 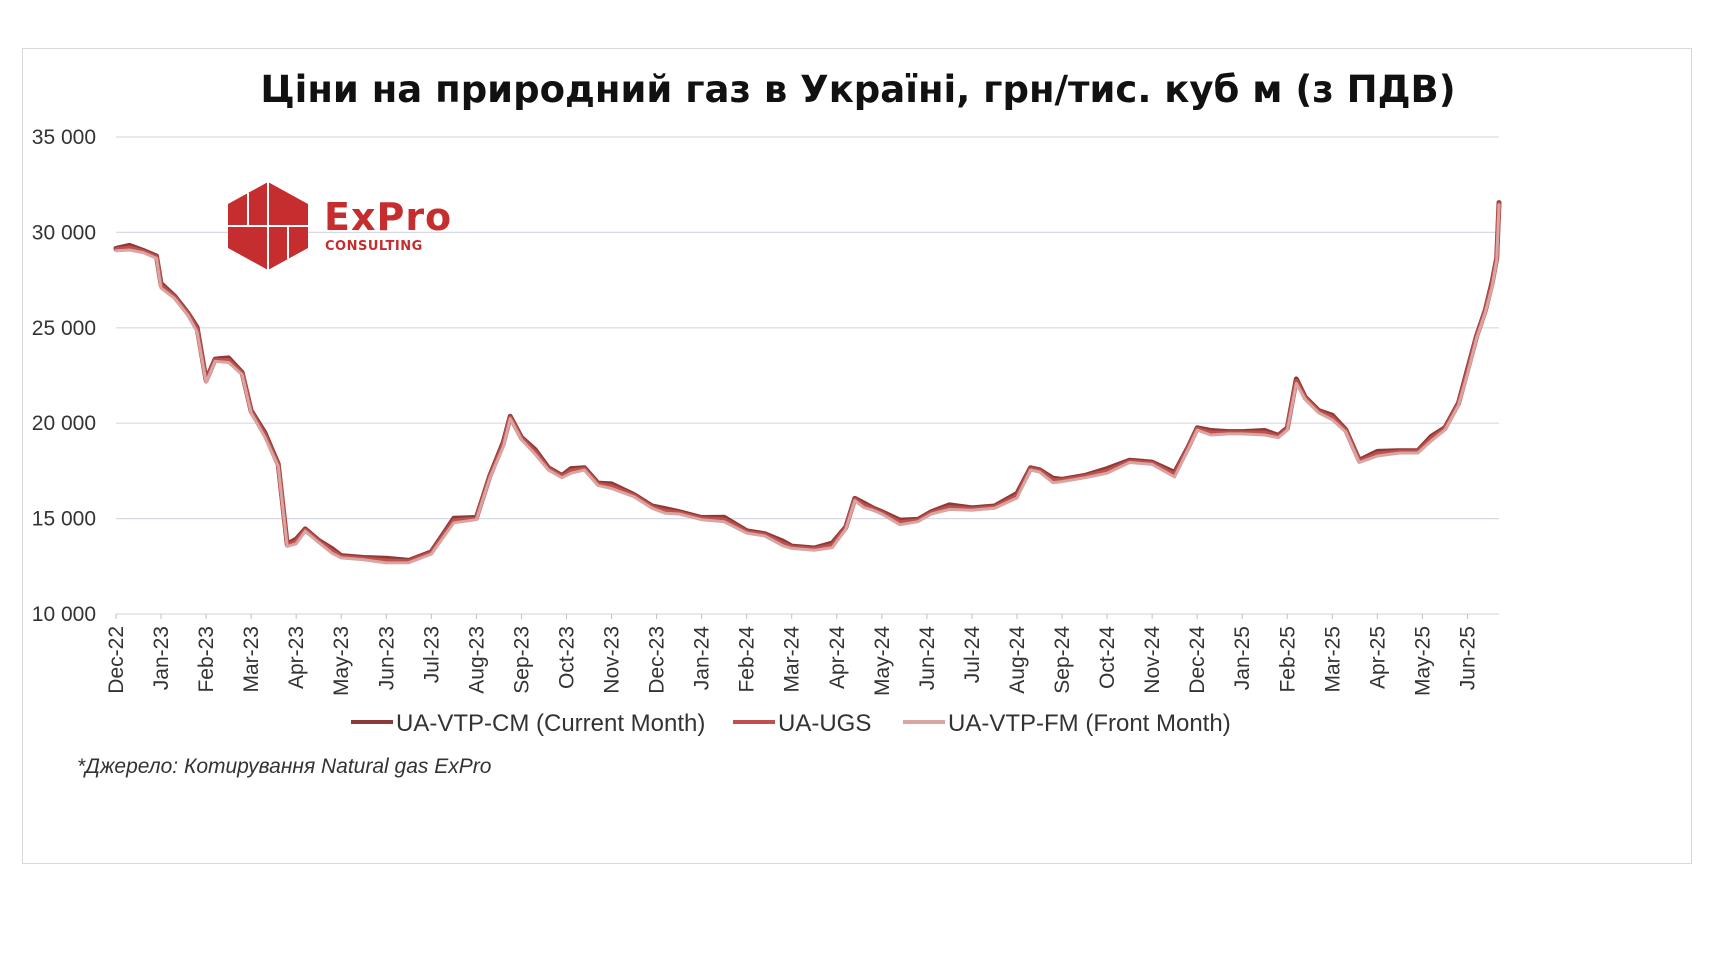 What do you see at coordinates (341, 661) in the screenshot?
I see `x-tick-label: May-23` at bounding box center [341, 661].